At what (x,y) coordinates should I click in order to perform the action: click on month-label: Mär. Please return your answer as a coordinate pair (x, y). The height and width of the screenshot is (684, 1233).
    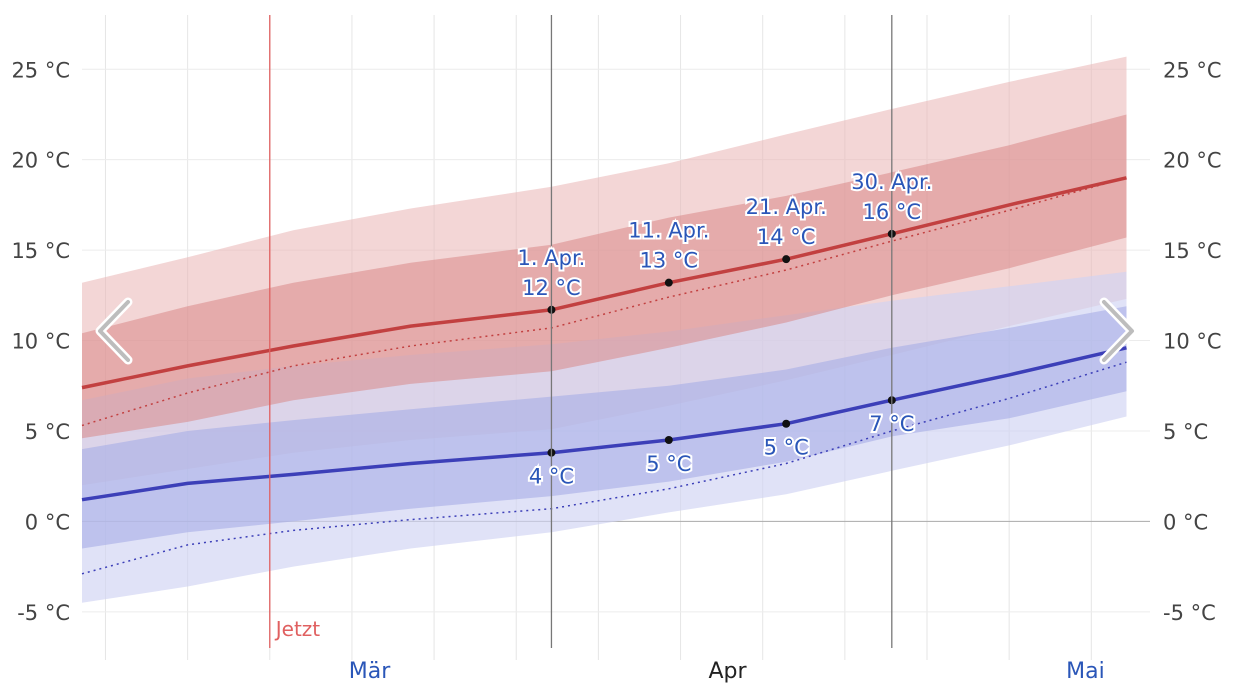
    Looking at the image, I should click on (370, 671).